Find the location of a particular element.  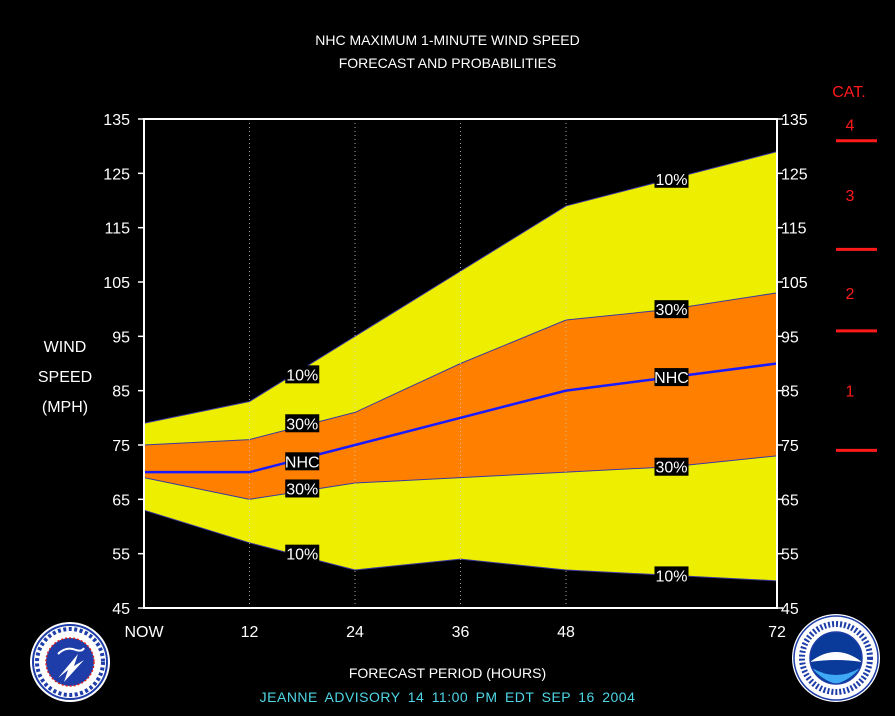

band-label-5: 10% is located at coordinates (302, 555).